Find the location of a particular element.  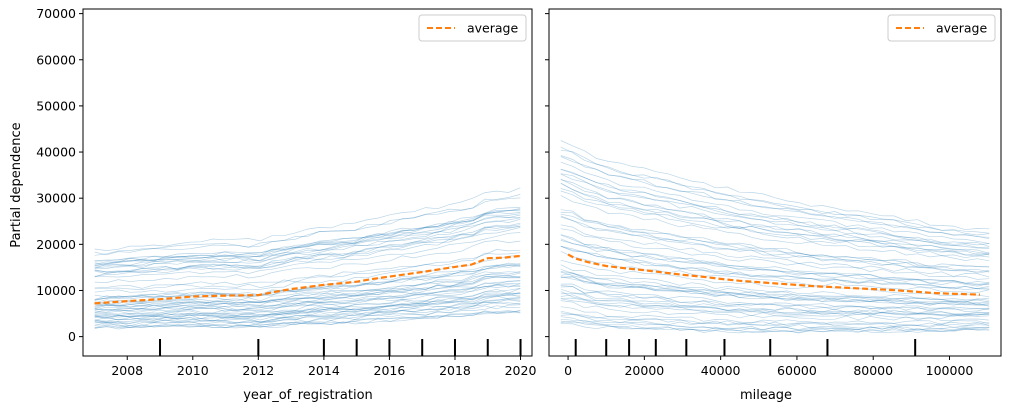

x-tick-label: 2018 is located at coordinates (455, 370).